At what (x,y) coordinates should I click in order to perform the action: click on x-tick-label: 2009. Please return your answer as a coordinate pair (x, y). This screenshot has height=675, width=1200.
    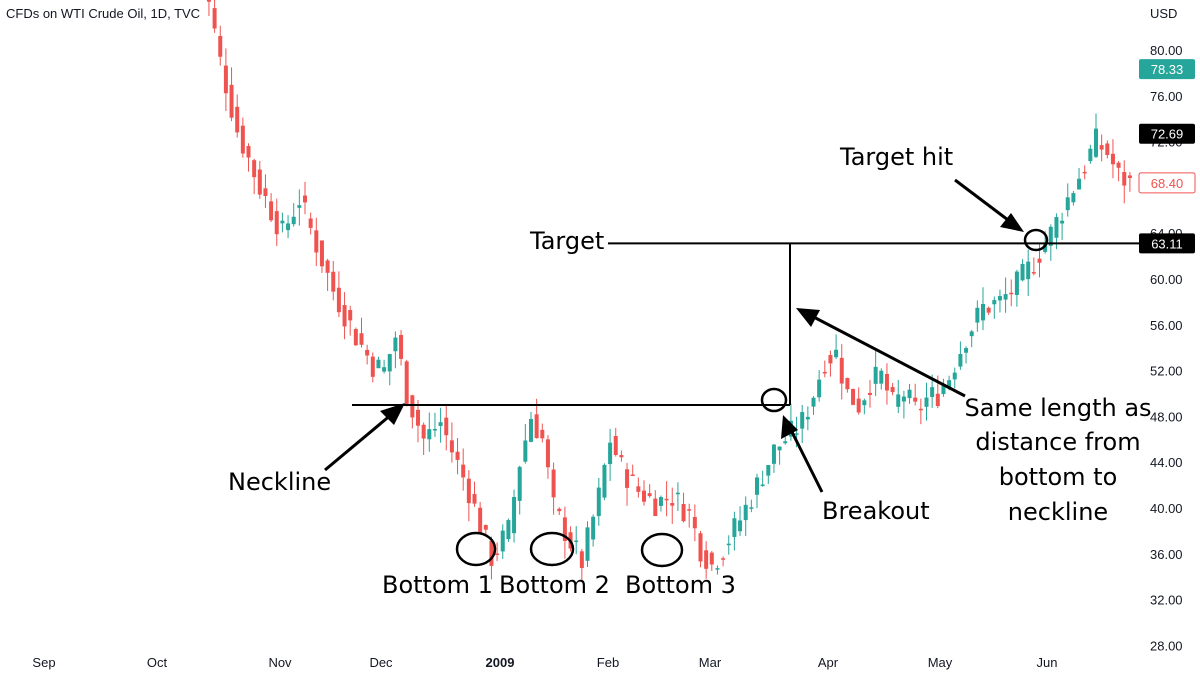
    Looking at the image, I should click on (500, 662).